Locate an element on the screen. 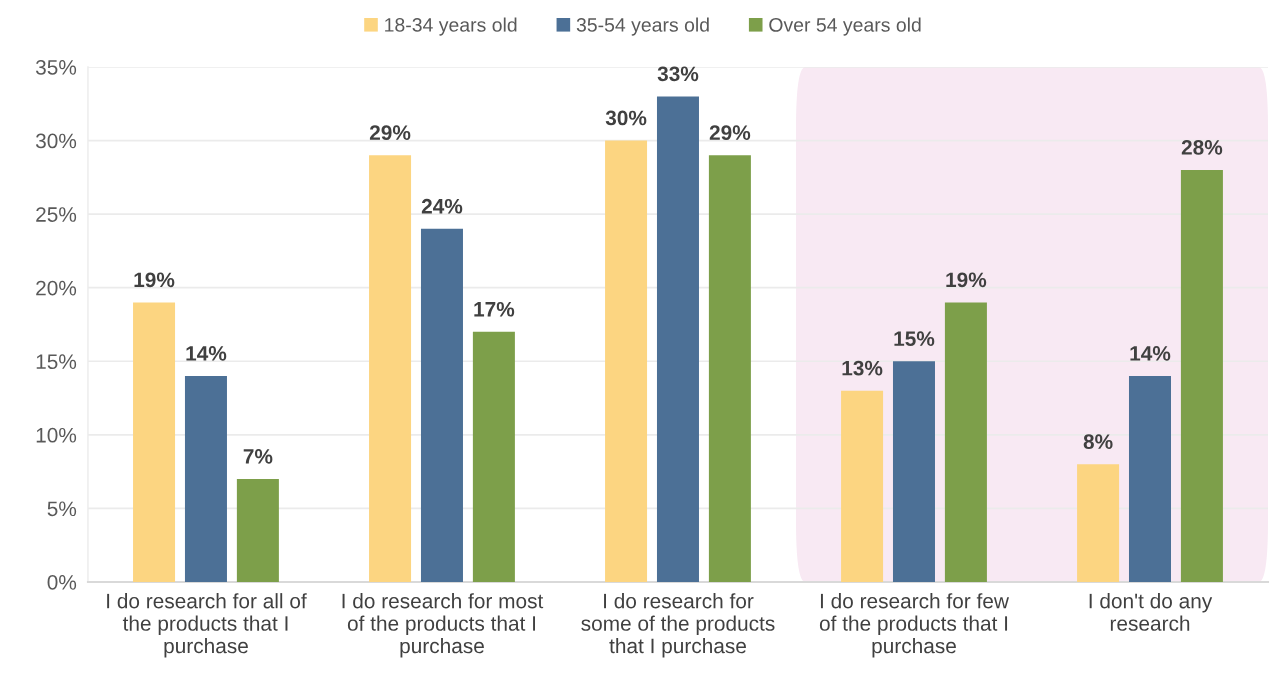  y-tick-label: 5% is located at coordinates (62, 509).